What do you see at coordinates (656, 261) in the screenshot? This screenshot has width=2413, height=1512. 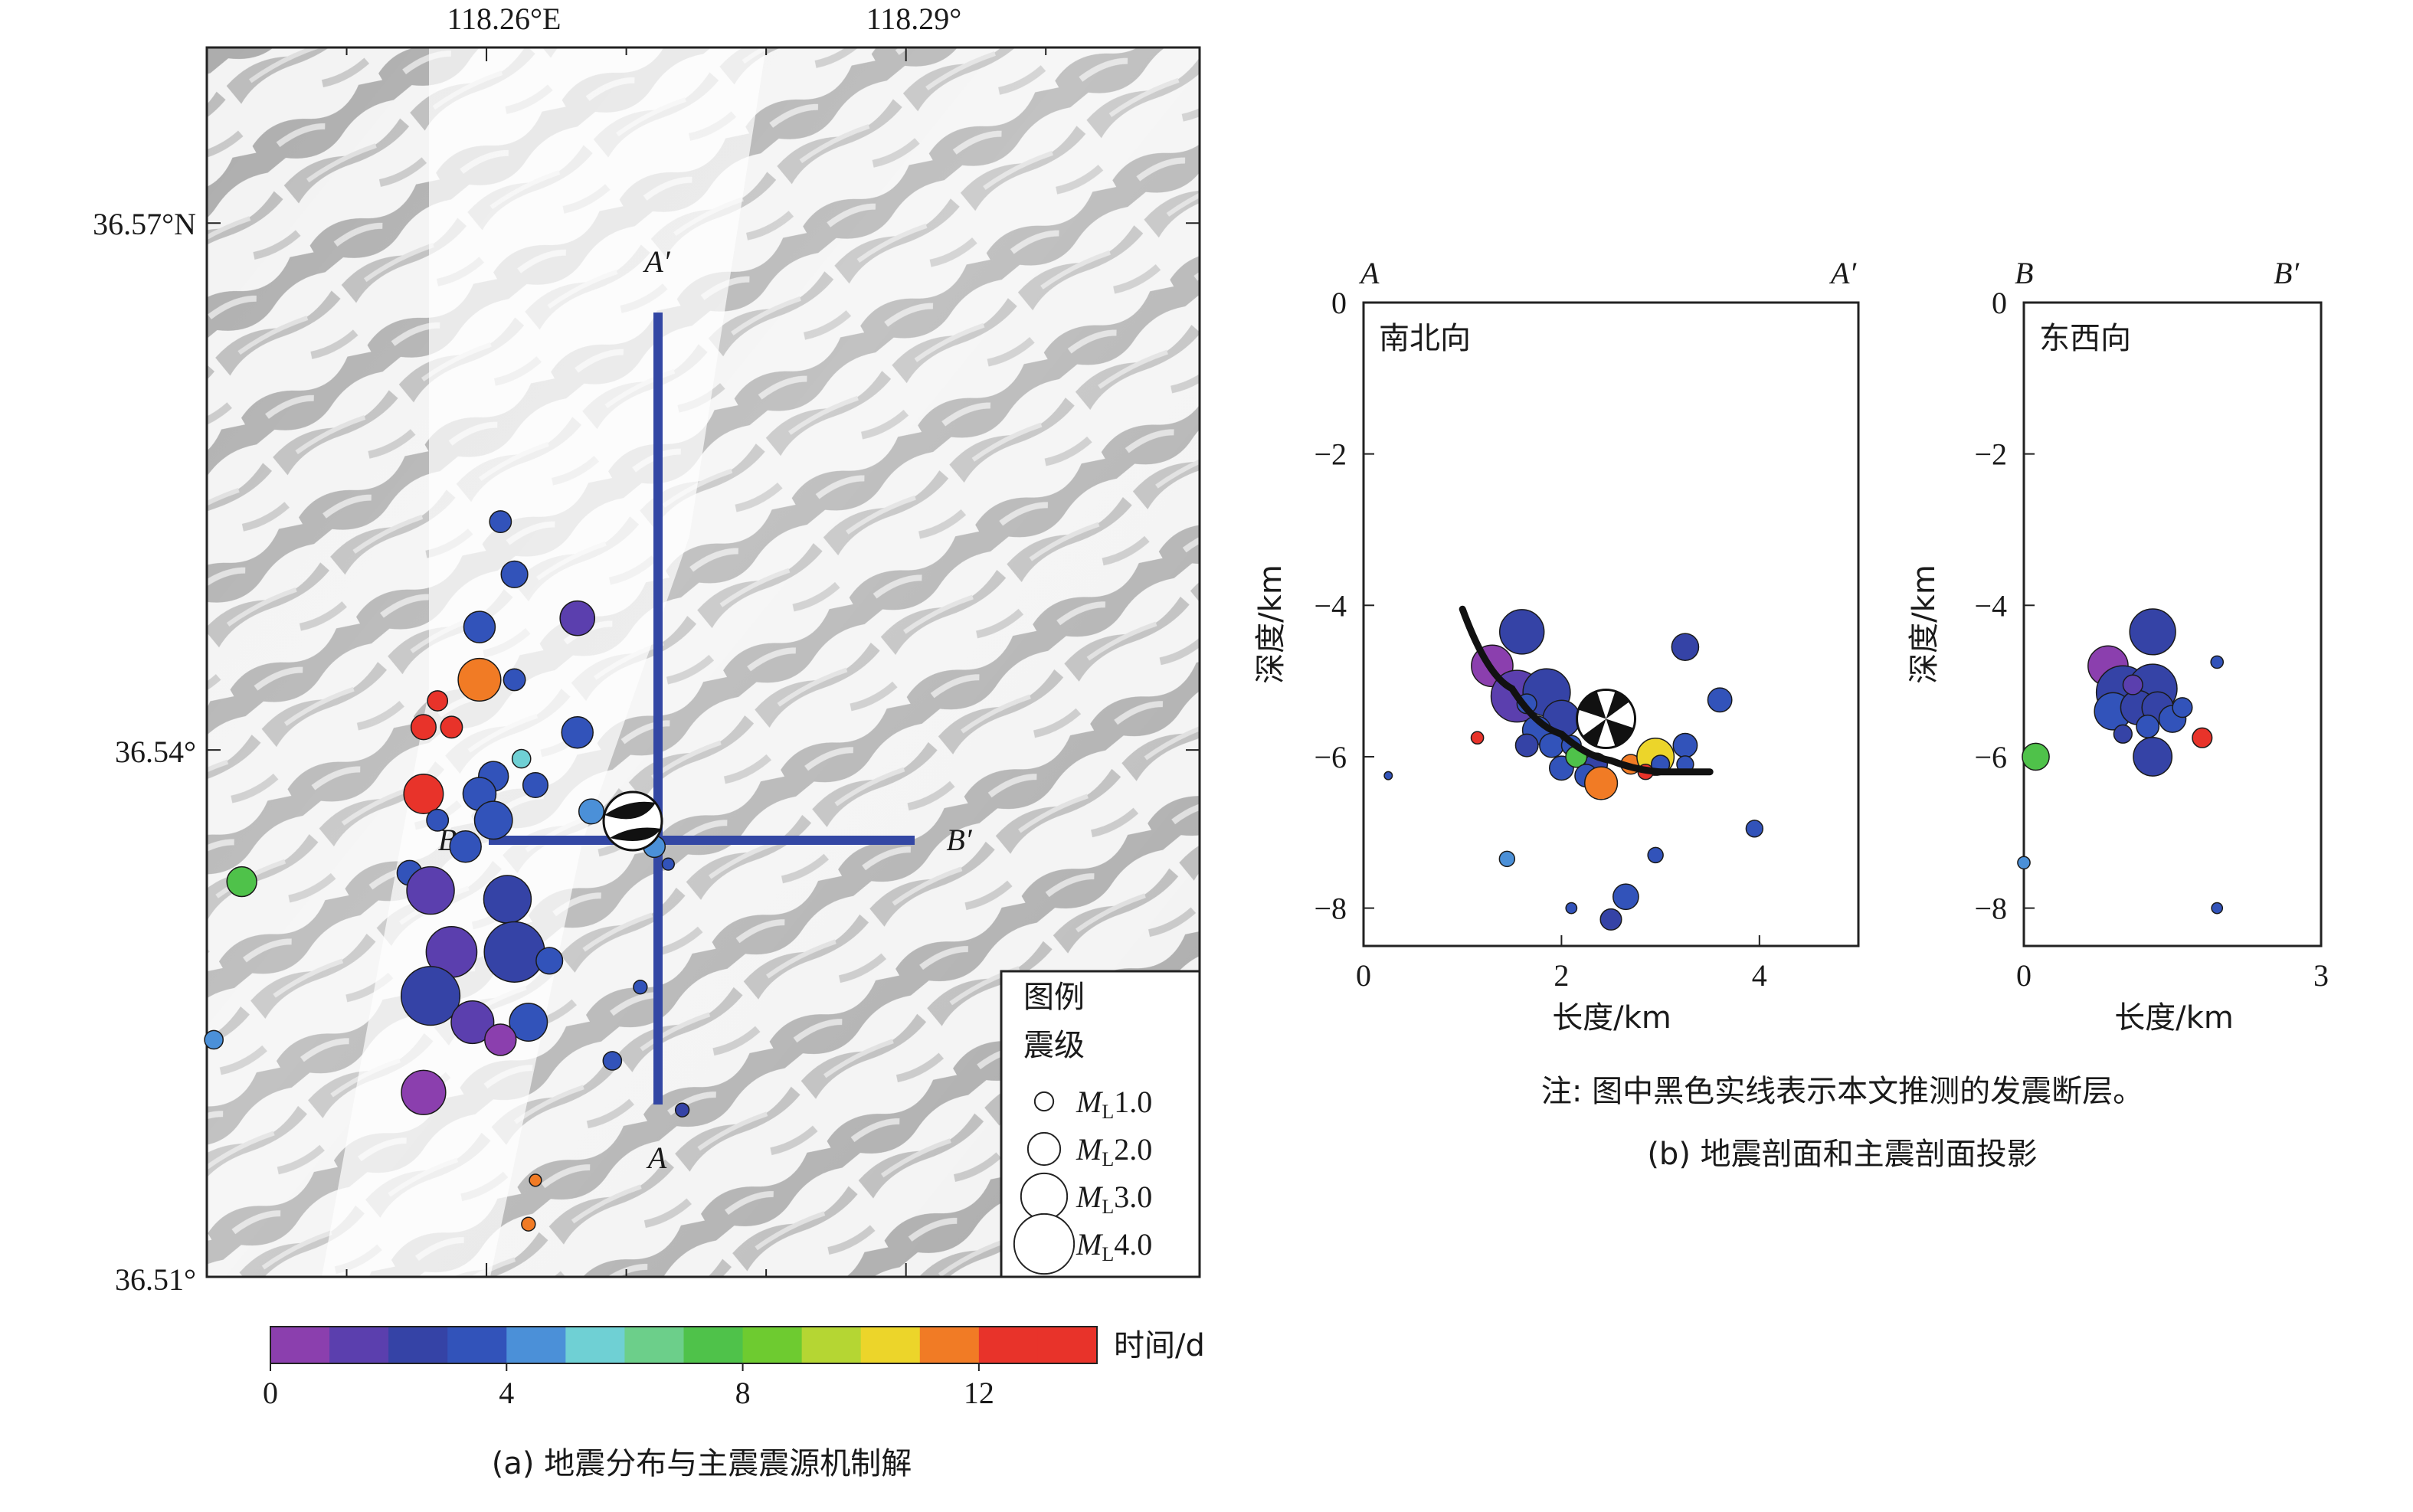 I see `profile-label-a-end: A′` at bounding box center [656, 261].